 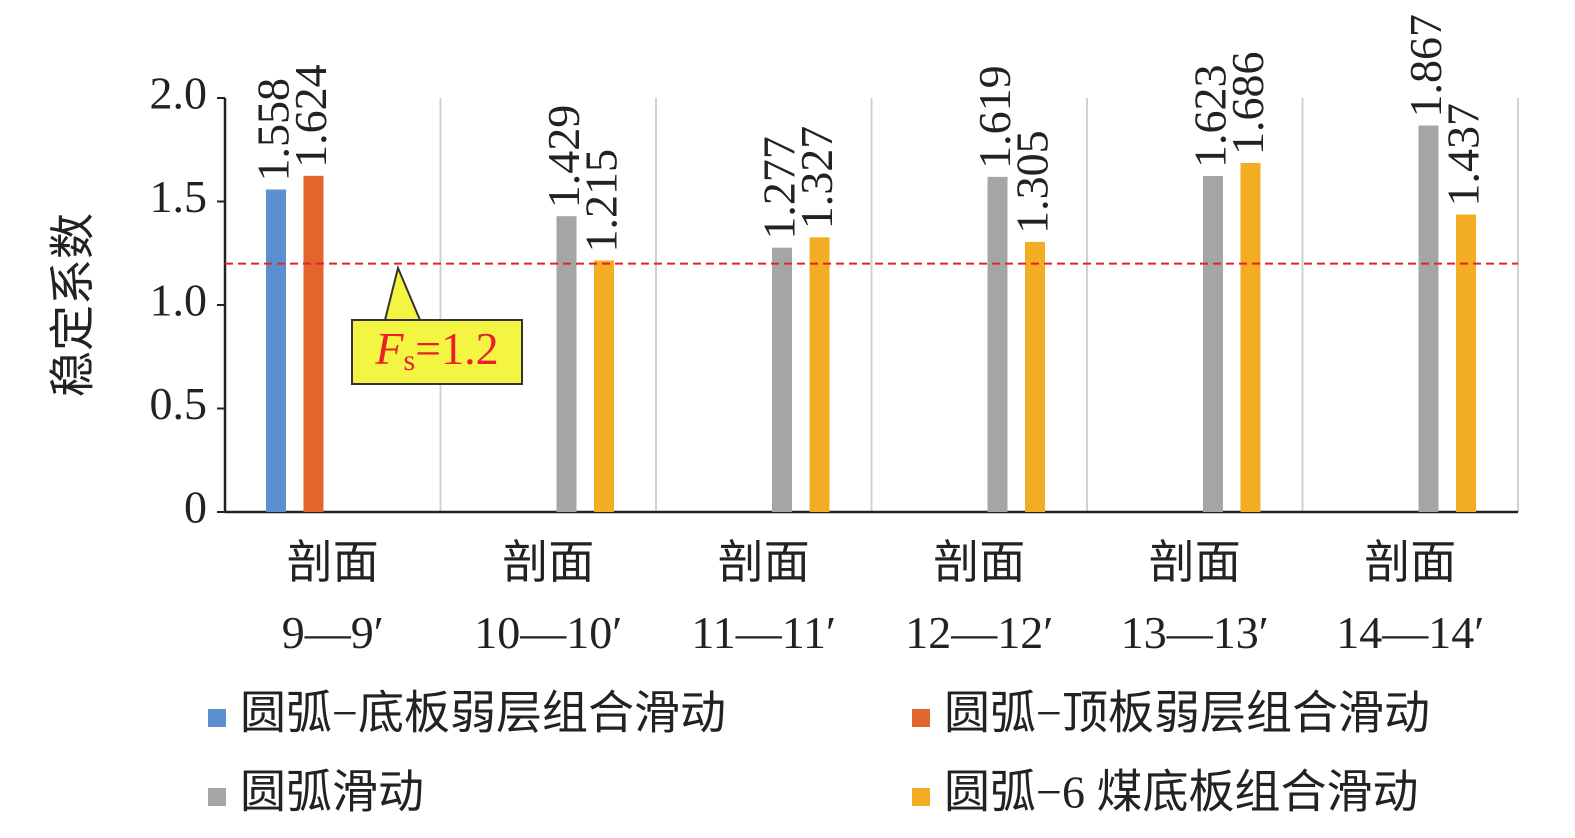 What do you see at coordinates (179, 93) in the screenshot?
I see `y-tick-label: 2.0` at bounding box center [179, 93].